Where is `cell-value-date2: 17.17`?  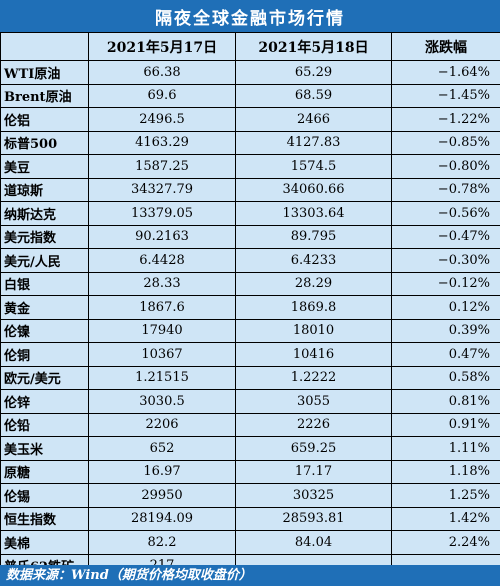 cell-value-date2: 17.17 is located at coordinates (313, 471).